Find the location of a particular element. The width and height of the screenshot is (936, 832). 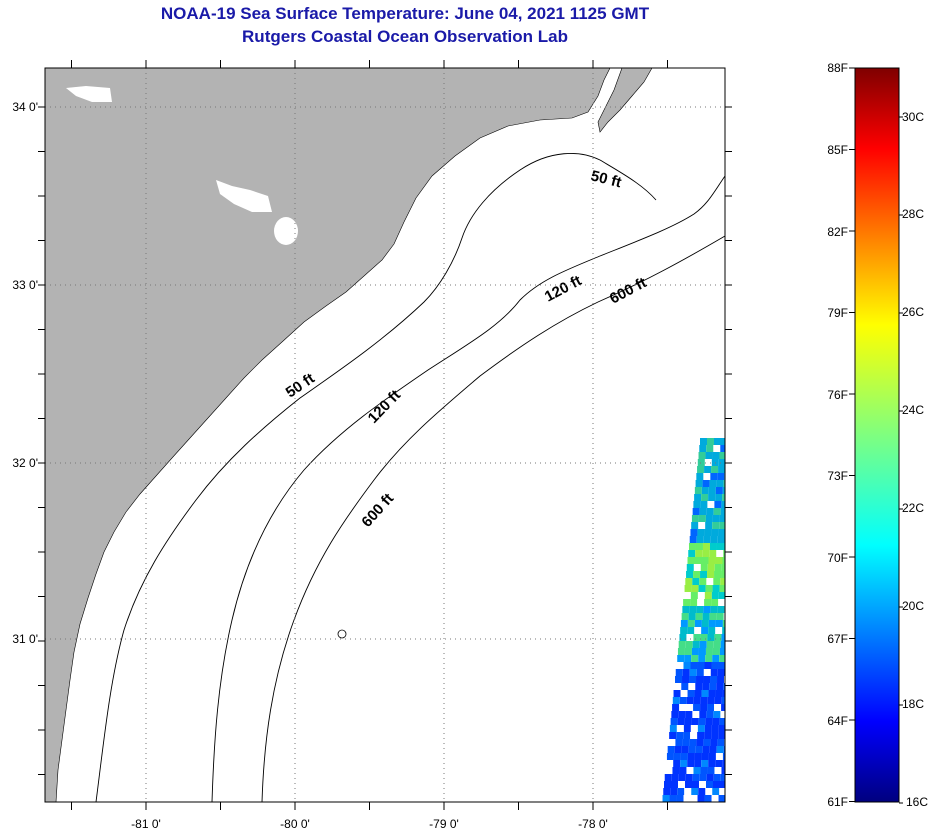

colorbar-c-label: 28C is located at coordinates (913, 214).